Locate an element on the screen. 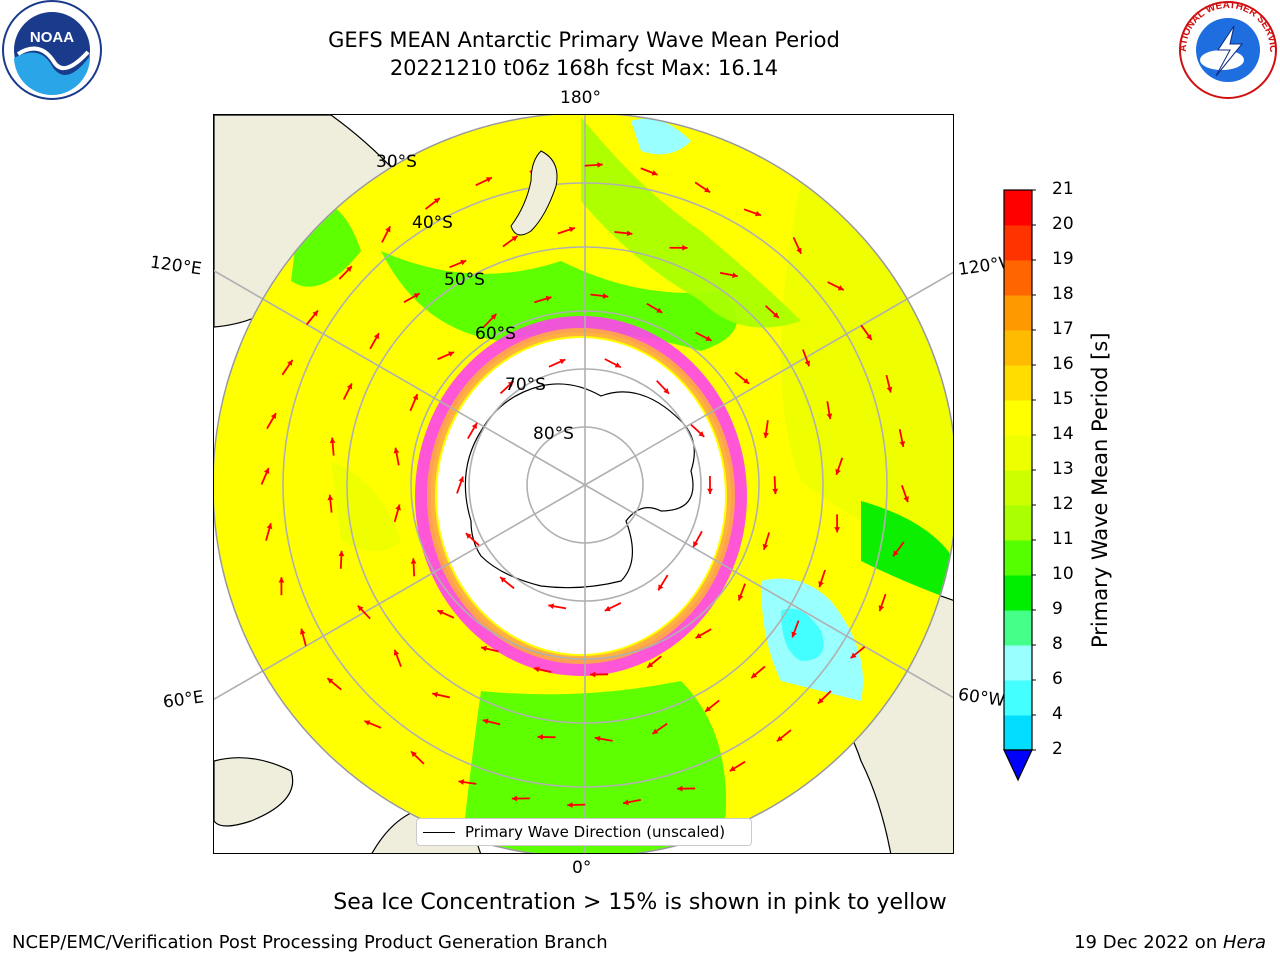 Image resolution: width=1280 pixels, height=960 pixels. colorbar-tick-label: 10 is located at coordinates (1063, 574).